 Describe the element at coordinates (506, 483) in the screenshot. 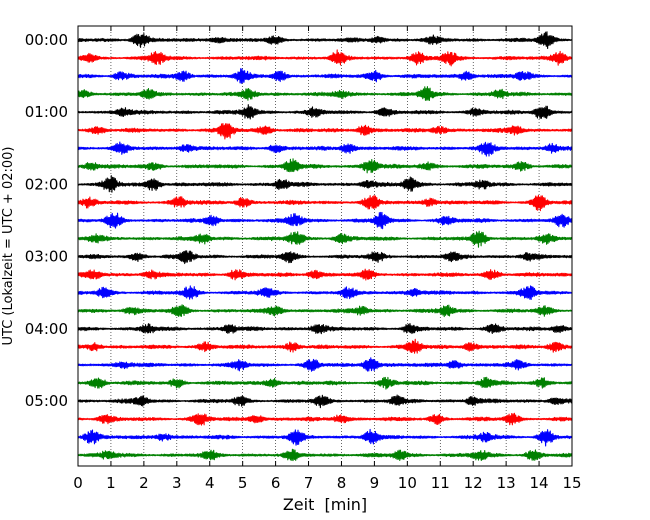

I see `x-tick-label: 13` at that location.